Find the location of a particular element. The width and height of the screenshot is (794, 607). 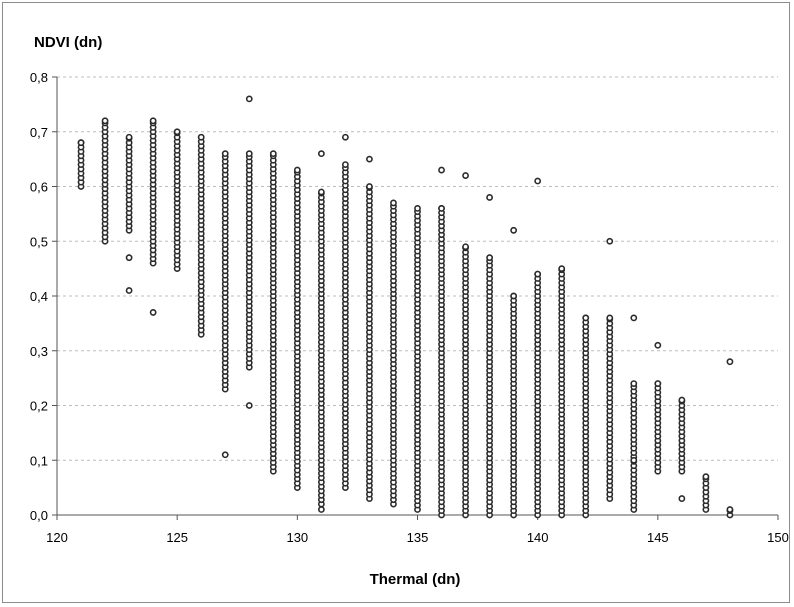

y-axis-title: NDVI (dn) is located at coordinates (68, 42).